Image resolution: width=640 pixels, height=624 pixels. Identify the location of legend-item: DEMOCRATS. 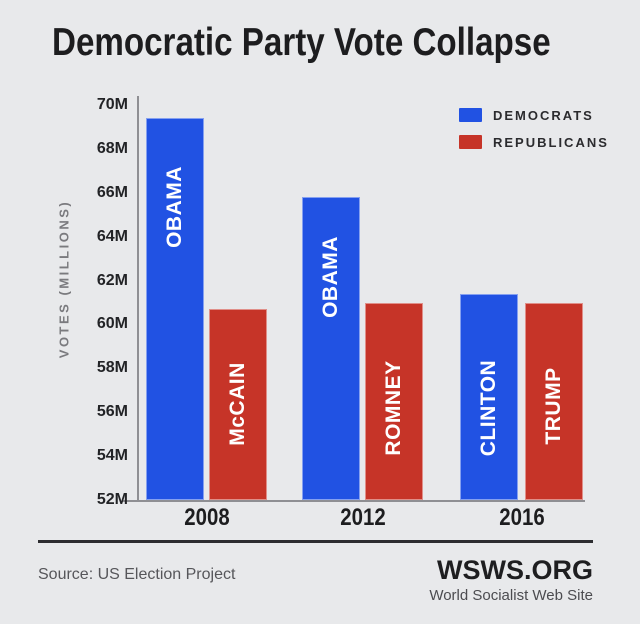
(526, 115).